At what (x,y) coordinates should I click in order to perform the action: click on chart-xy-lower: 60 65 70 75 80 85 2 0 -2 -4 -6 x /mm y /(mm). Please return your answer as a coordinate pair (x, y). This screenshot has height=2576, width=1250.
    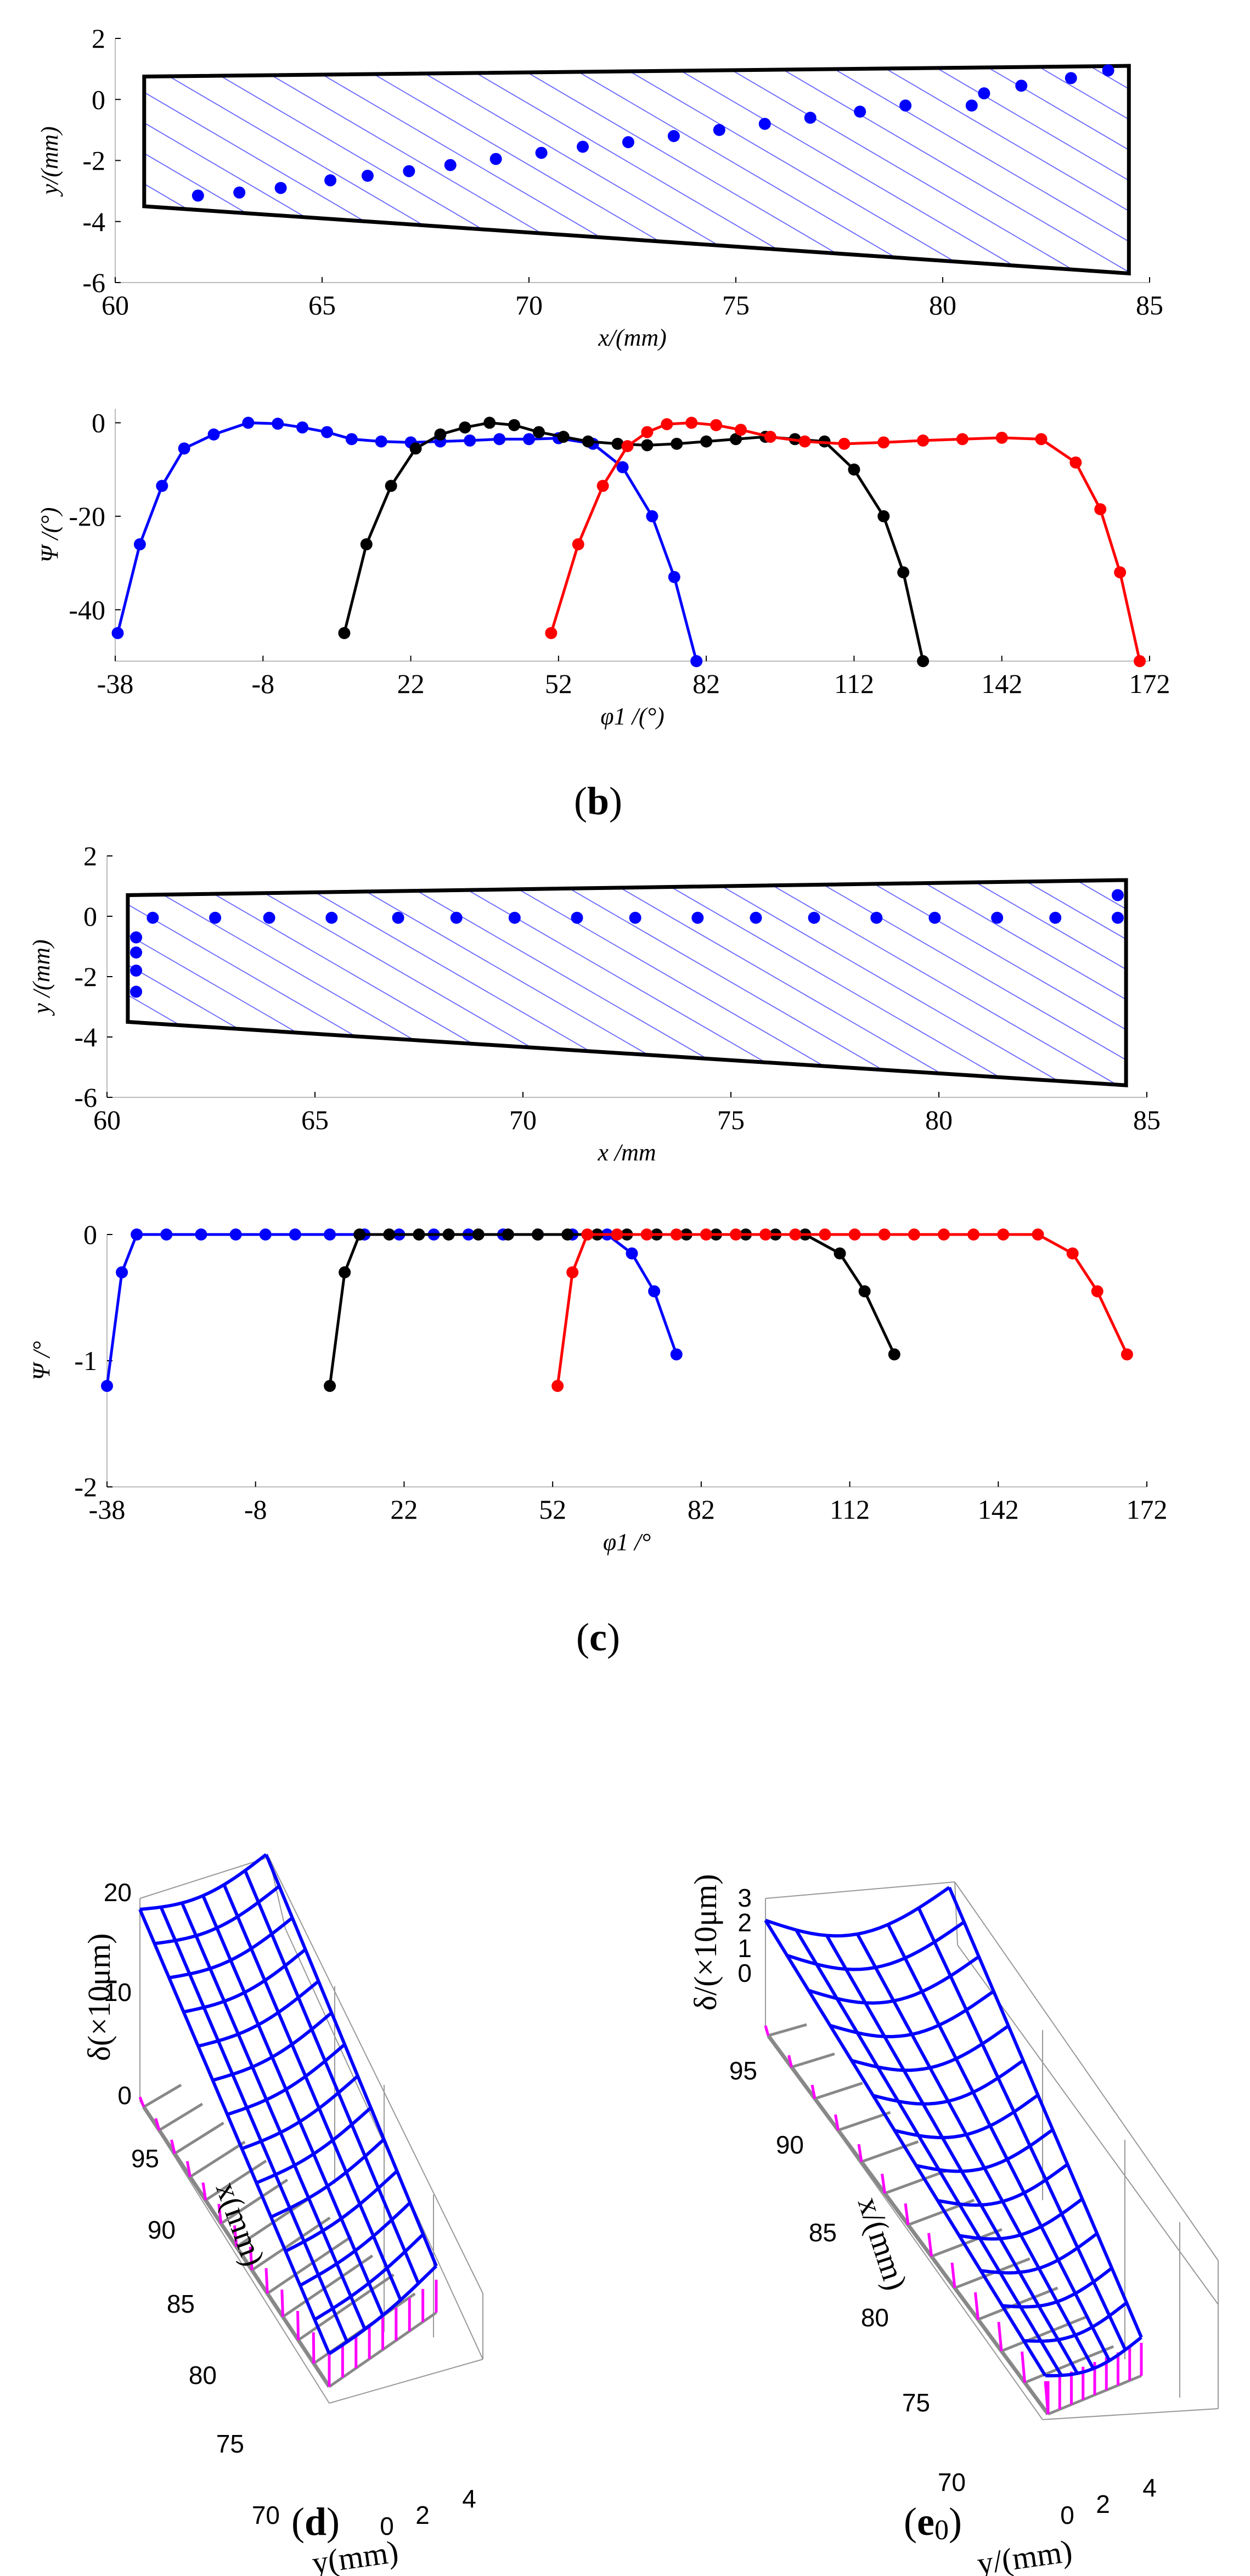
    Looking at the image, I should click on (639, 1004).